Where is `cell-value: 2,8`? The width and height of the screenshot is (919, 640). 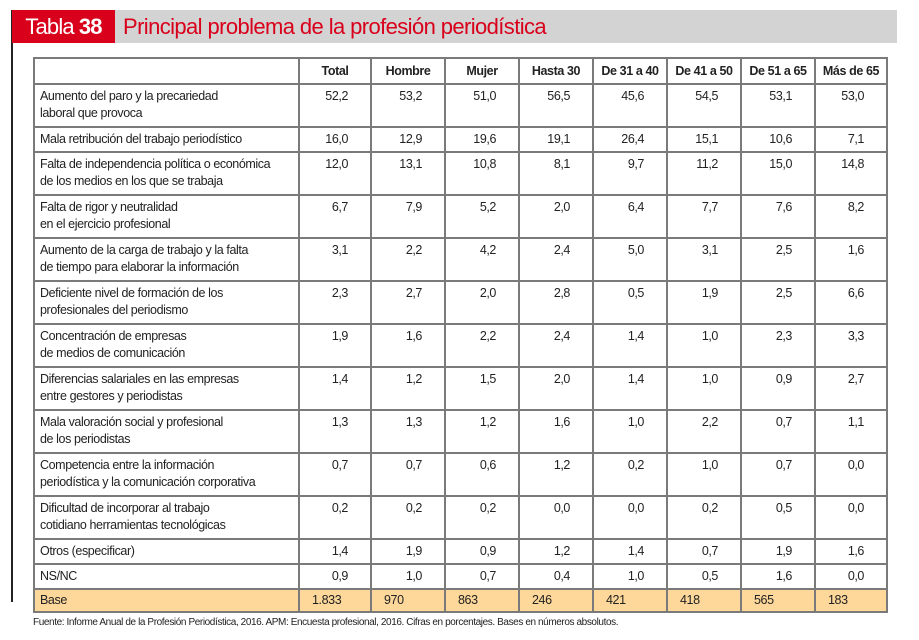
cell-value: 2,8 is located at coordinates (556, 302).